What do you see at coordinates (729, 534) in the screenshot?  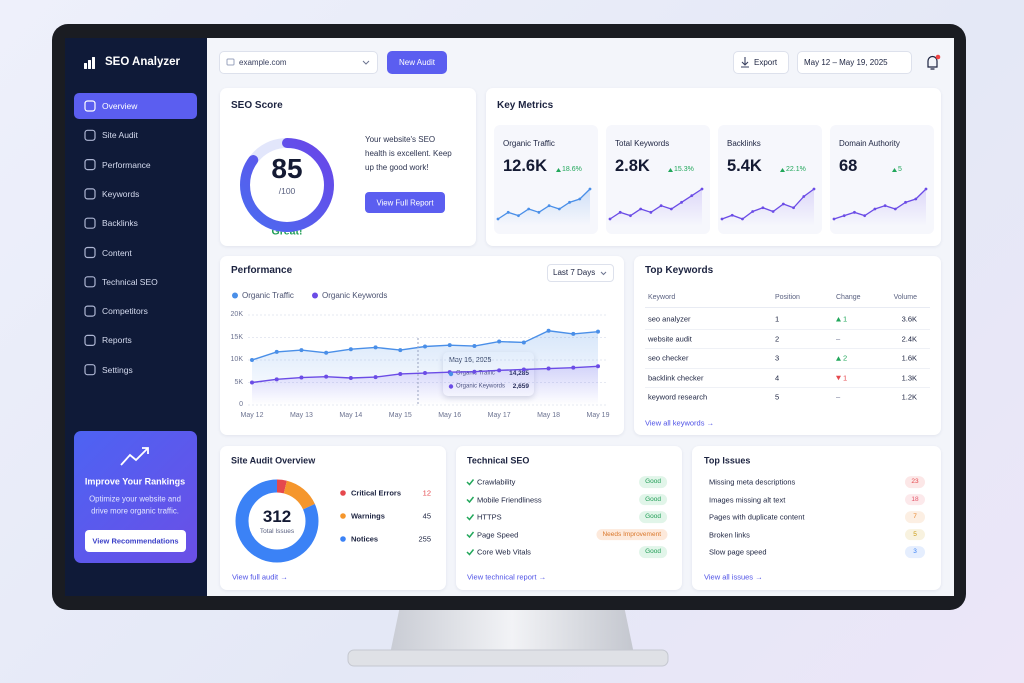 I see `issue-name: Broken links` at bounding box center [729, 534].